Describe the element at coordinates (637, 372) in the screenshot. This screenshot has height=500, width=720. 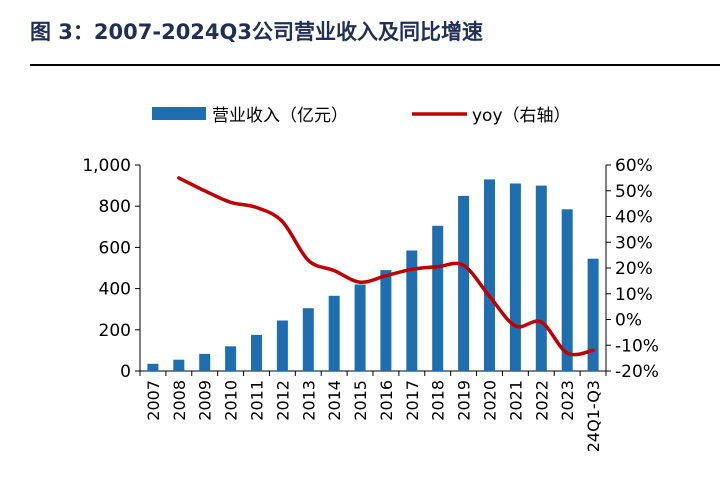
I see `y-right-tick-label: -20%` at that location.